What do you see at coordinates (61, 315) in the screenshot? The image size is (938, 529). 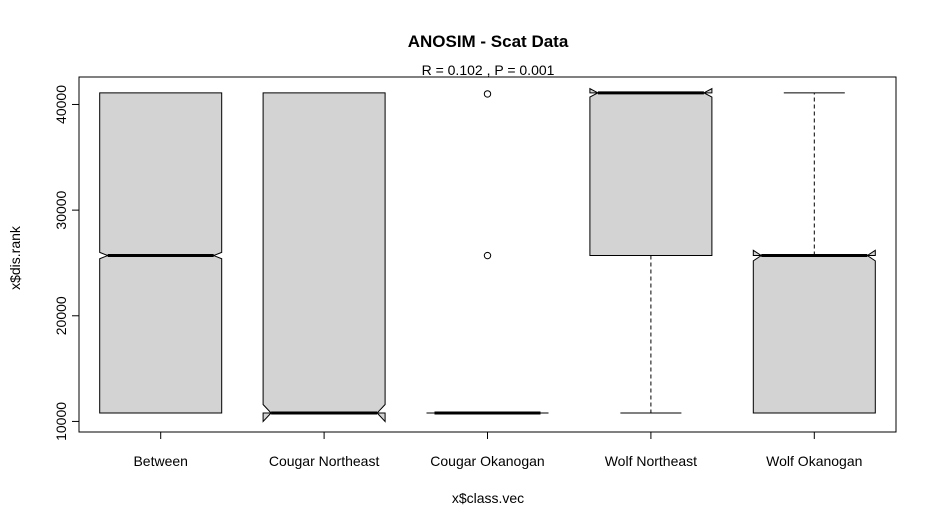 I see `y-tick-label: 20000` at bounding box center [61, 315].